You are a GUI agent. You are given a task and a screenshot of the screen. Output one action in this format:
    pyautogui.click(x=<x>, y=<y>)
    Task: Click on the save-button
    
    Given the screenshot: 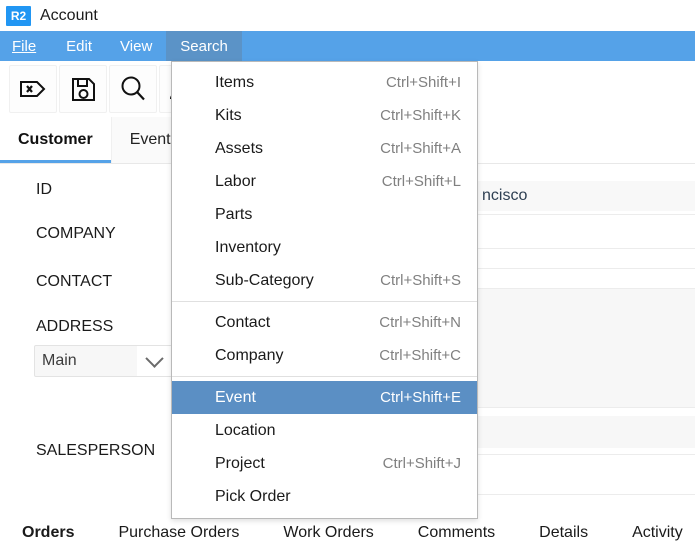 What is the action you would take?
    pyautogui.click(x=83, y=89)
    